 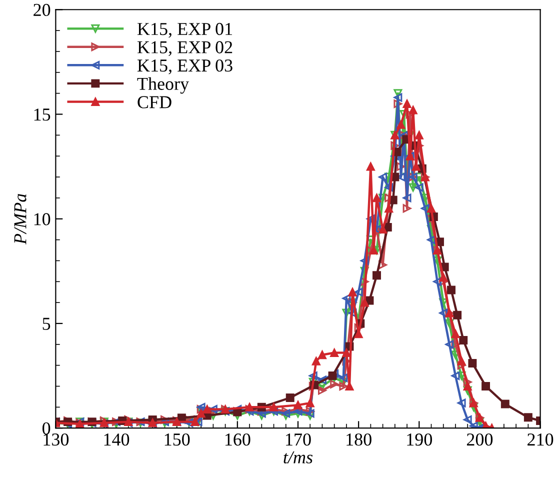 I want to click on x-tick-label: 140, so click(x=117, y=439).